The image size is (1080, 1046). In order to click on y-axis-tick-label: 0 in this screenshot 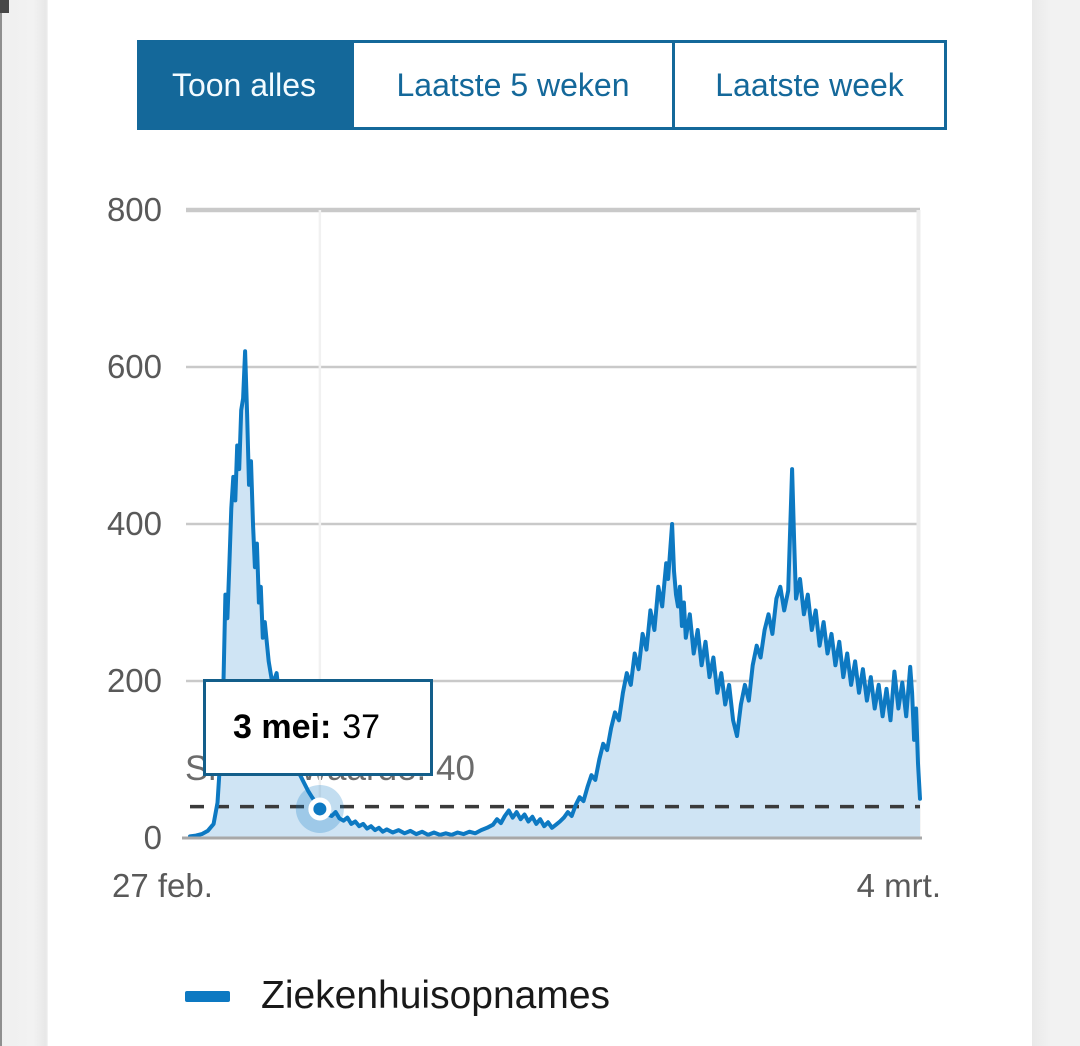, I will do `click(152, 837)`.